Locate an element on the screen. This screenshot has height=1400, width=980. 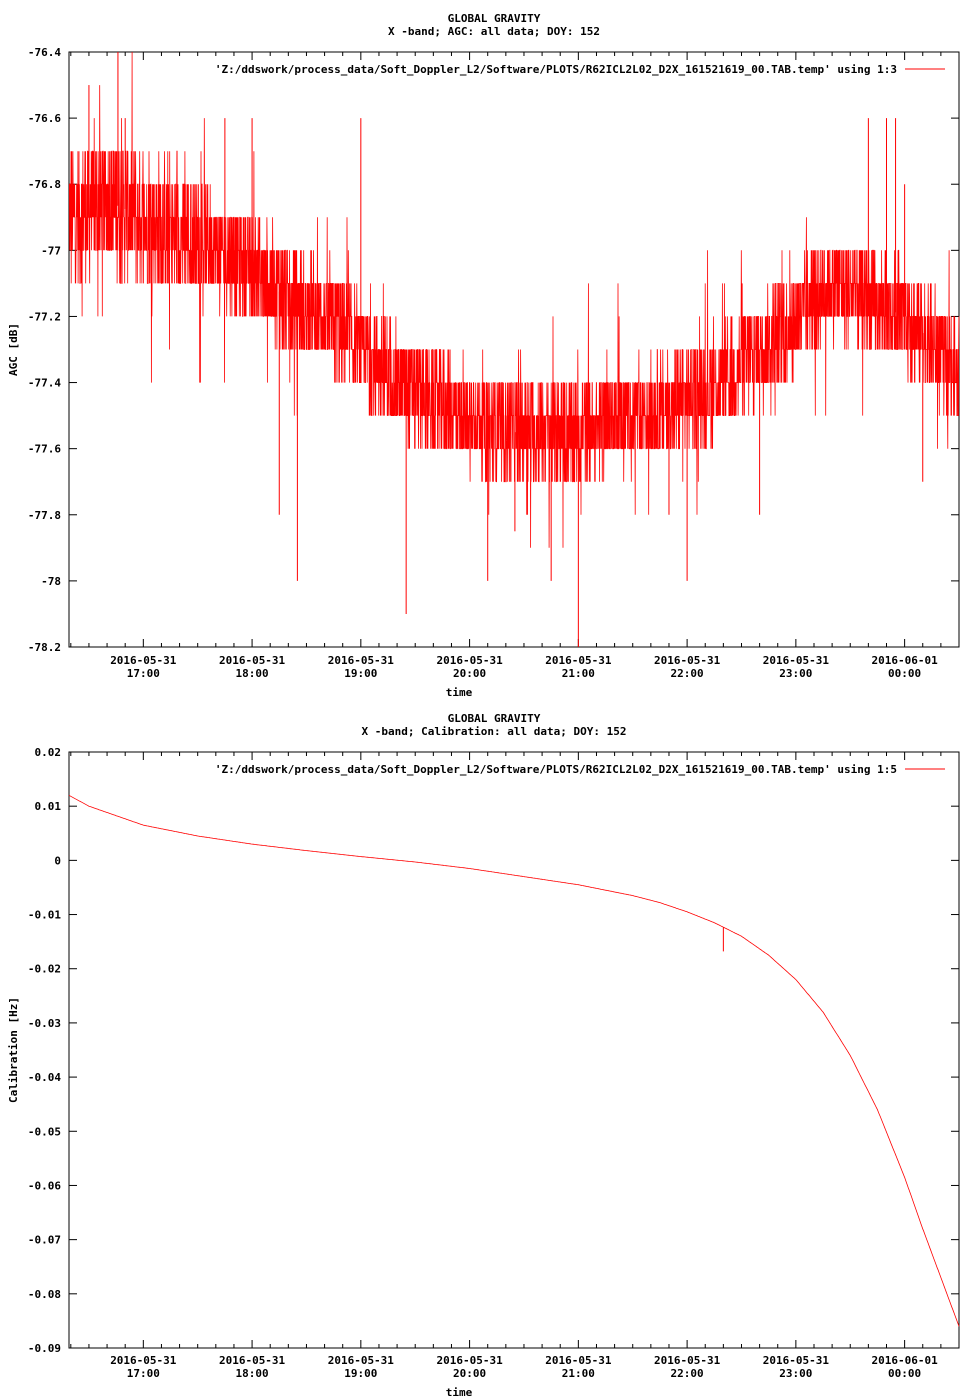
y-tick-label: -0.05 is located at coordinates (44, 1131).